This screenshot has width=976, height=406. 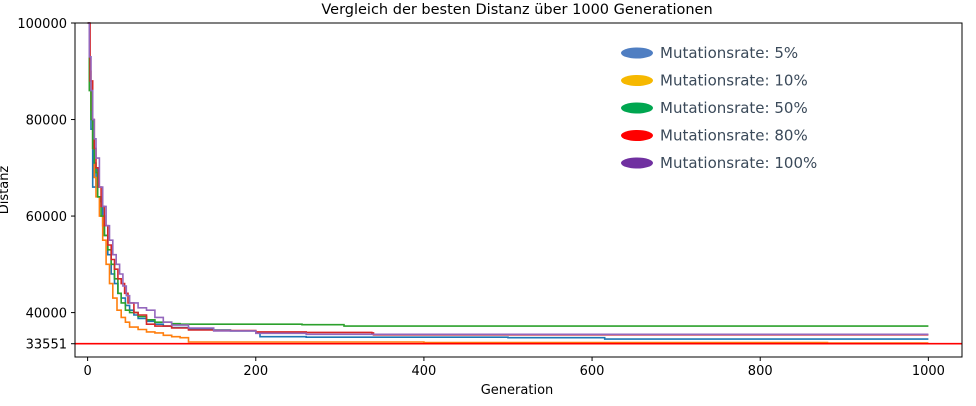 What do you see at coordinates (42, 24) in the screenshot?
I see `y-tick-label: 100000` at bounding box center [42, 24].